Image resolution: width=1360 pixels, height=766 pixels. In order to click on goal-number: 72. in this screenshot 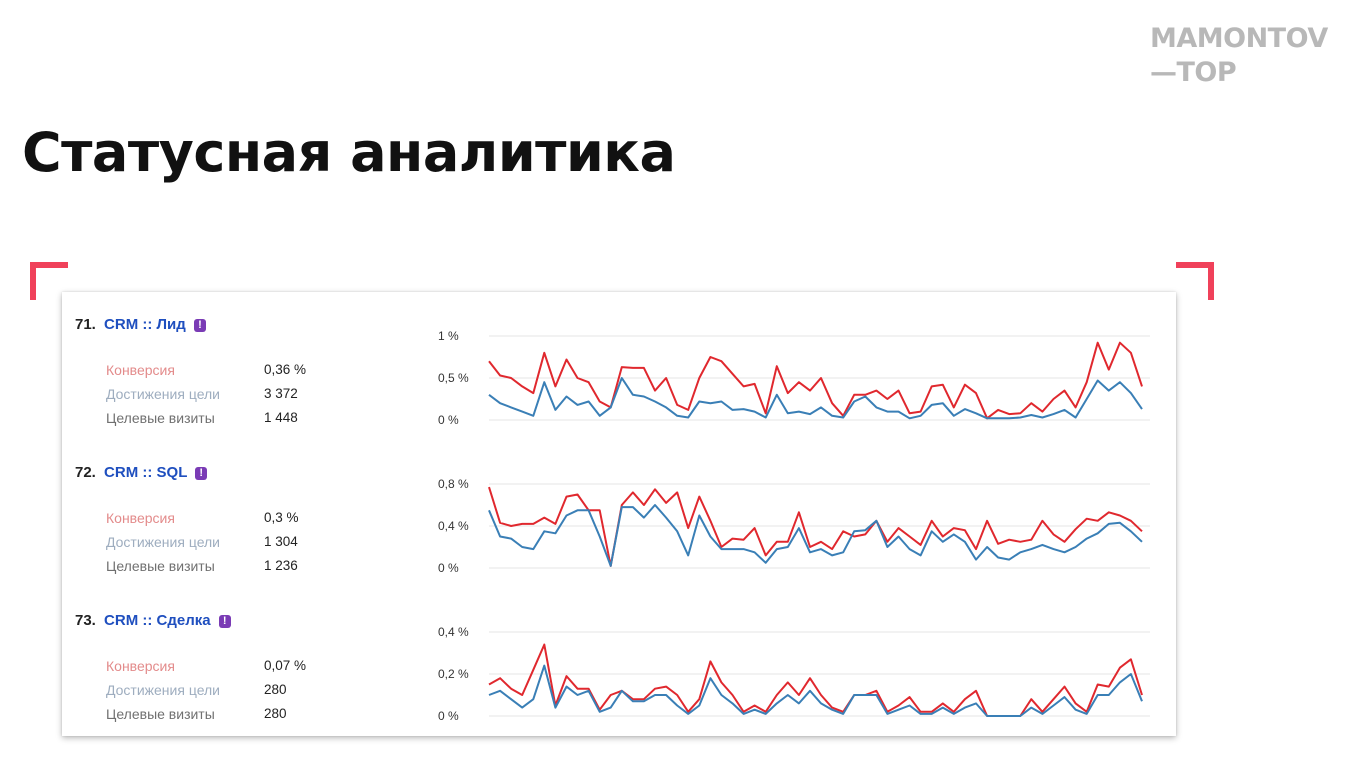, I will do `click(85, 472)`.